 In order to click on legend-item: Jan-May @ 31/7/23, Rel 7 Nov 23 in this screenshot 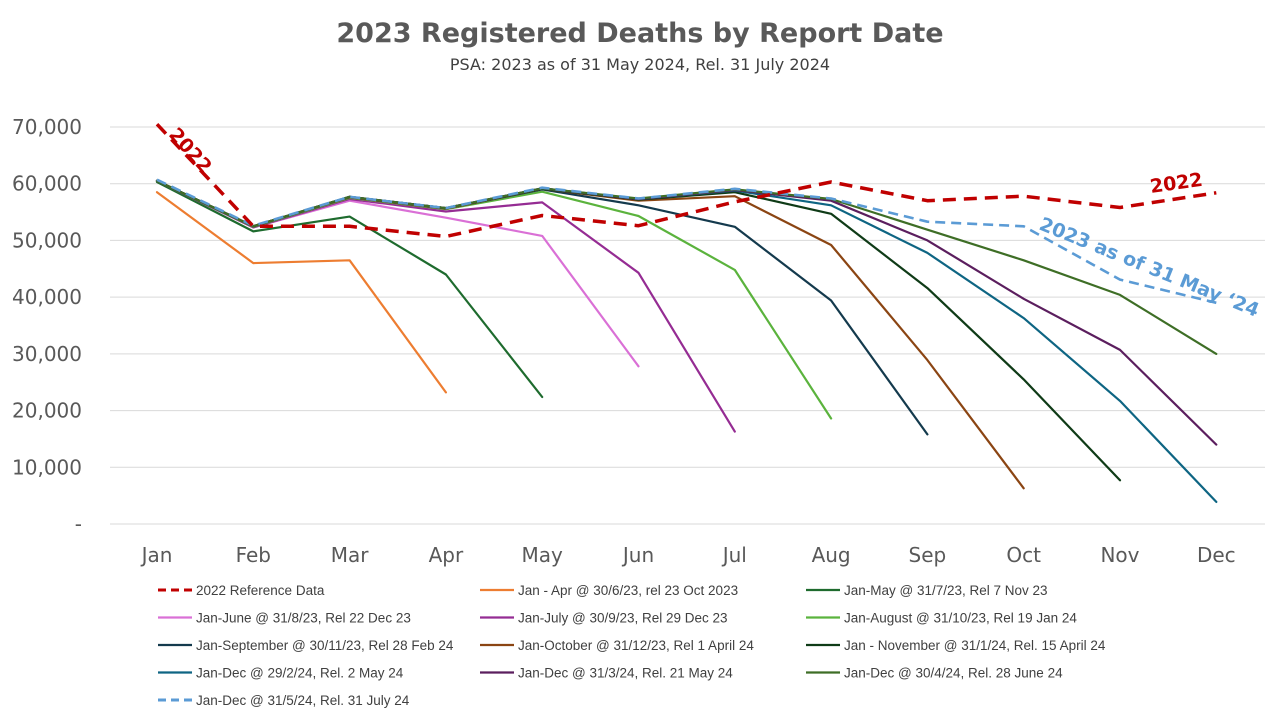, I will do `click(927, 590)`.